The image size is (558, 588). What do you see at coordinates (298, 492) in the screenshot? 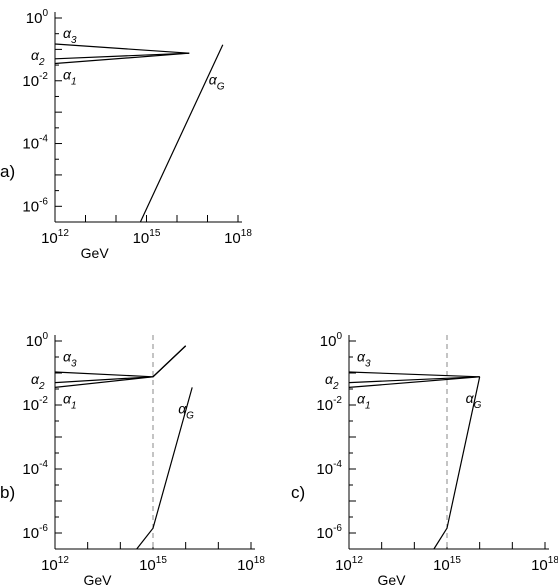
I see `panel-label: c)` at bounding box center [298, 492].